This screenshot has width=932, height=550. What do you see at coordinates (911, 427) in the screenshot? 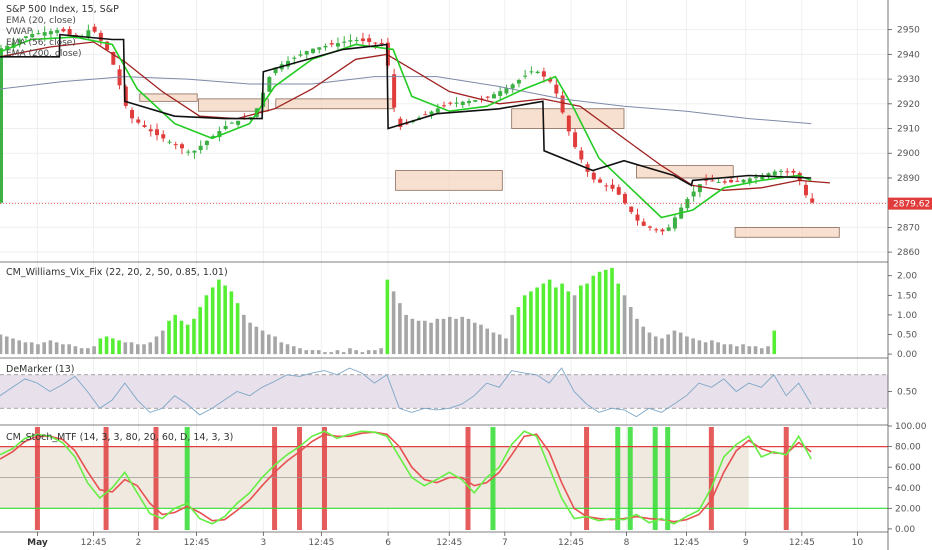
I see `stoch-tick-label: 100.00` at bounding box center [911, 427].